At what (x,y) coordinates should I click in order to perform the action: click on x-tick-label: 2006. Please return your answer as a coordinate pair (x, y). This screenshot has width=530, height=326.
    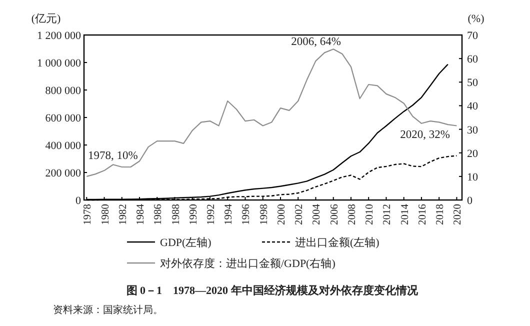
    Looking at the image, I should click on (334, 214).